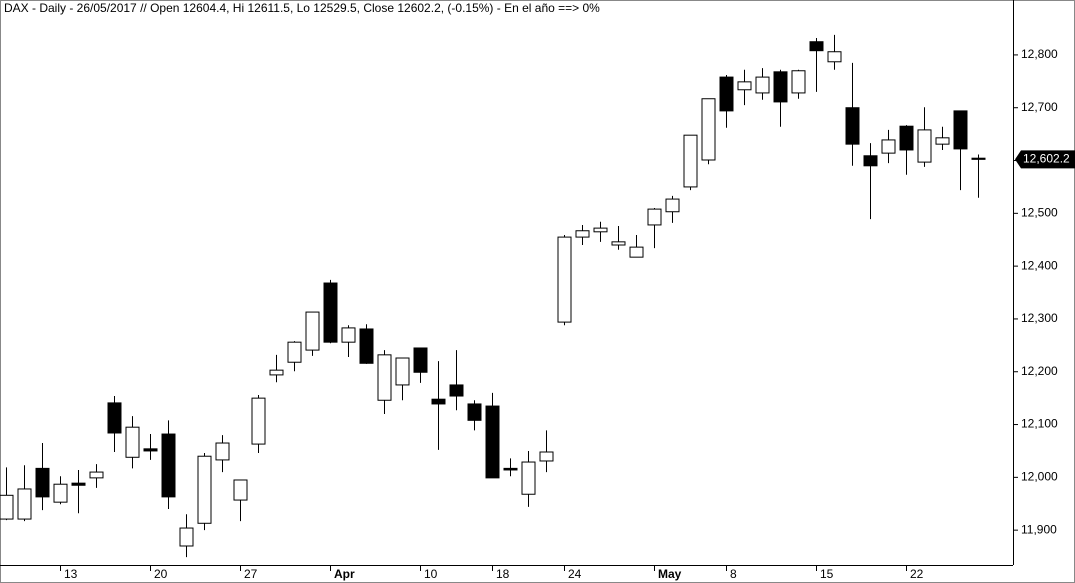  What do you see at coordinates (1039, 529) in the screenshot?
I see `y-tick-label: 11,900` at bounding box center [1039, 529].